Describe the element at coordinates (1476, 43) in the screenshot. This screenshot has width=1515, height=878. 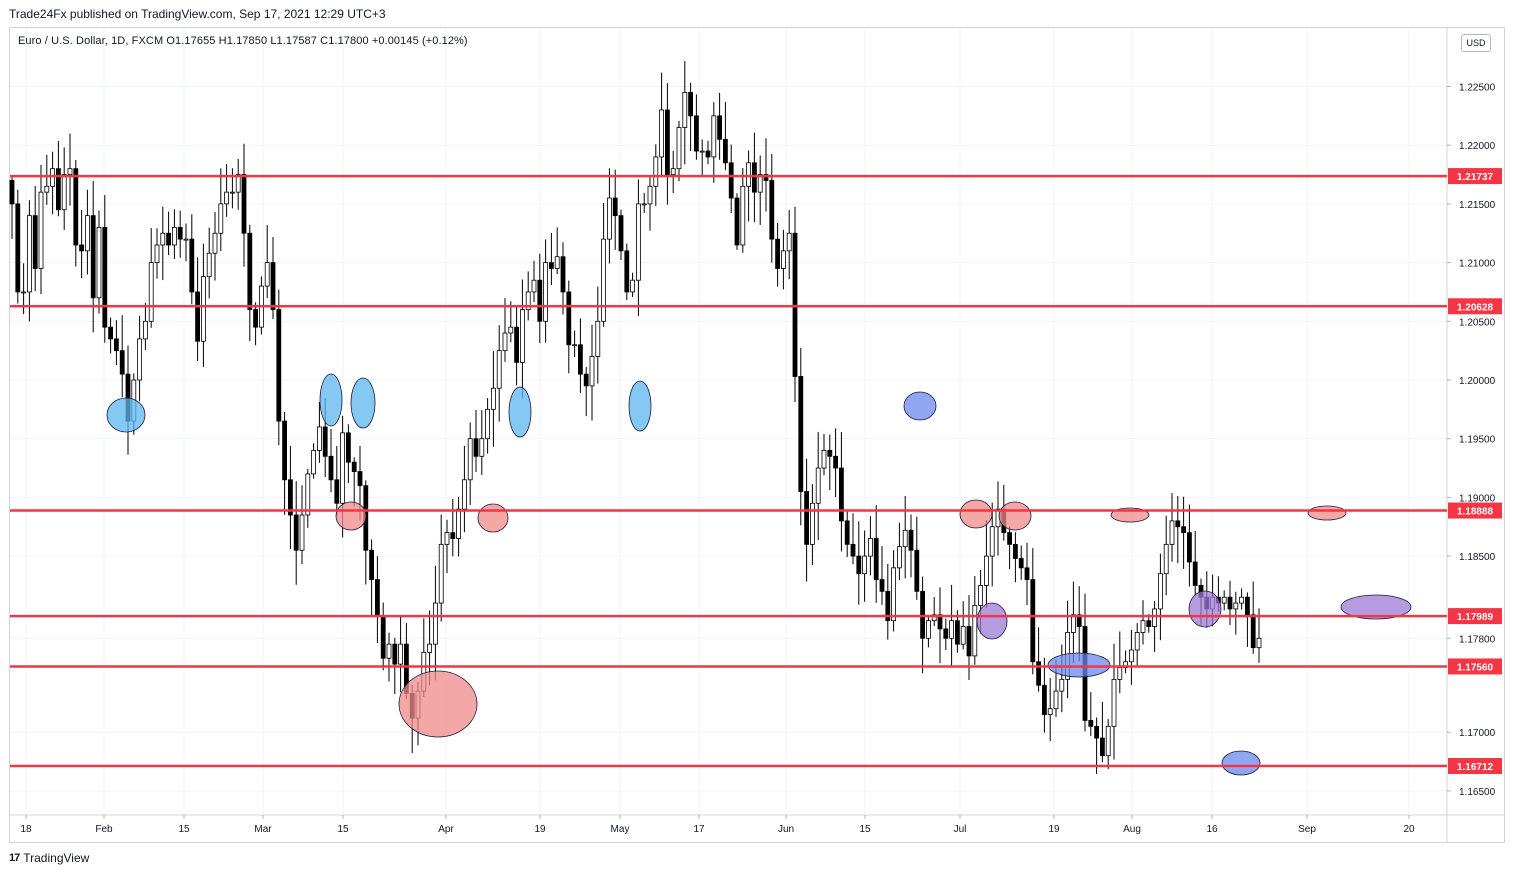
I see `currency-button: USD` at that location.